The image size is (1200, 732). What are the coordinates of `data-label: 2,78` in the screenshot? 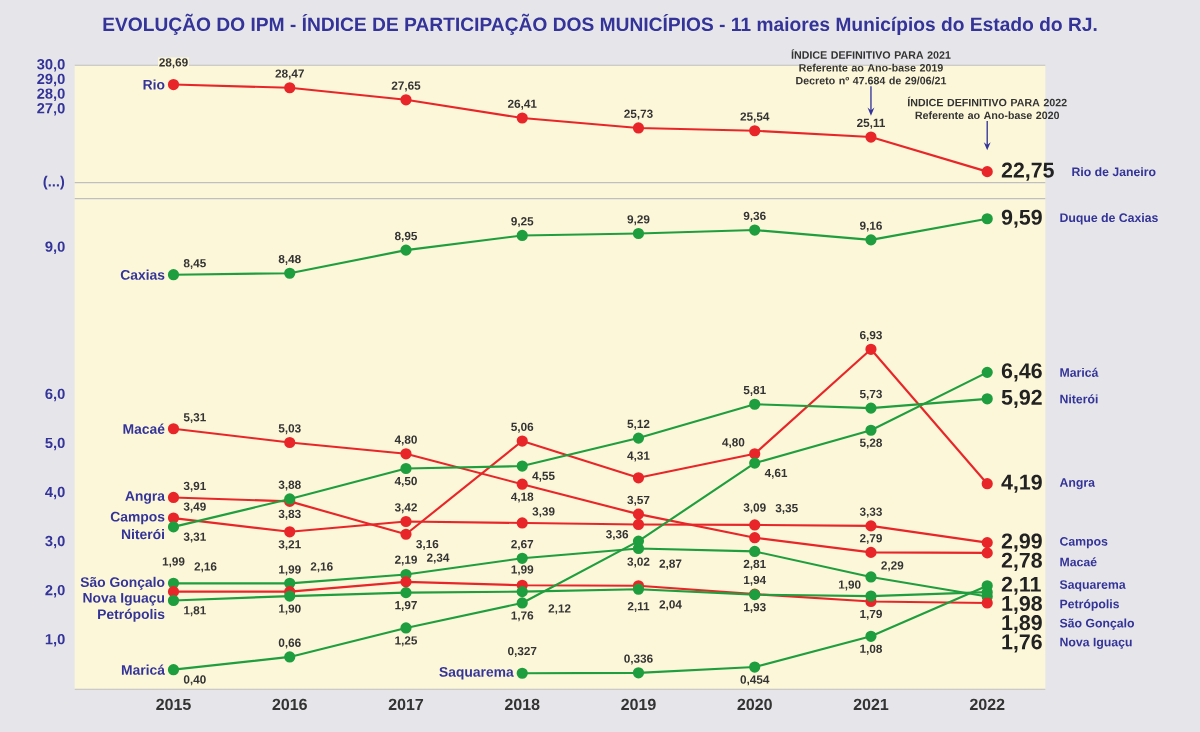 It's located at (1021, 561).